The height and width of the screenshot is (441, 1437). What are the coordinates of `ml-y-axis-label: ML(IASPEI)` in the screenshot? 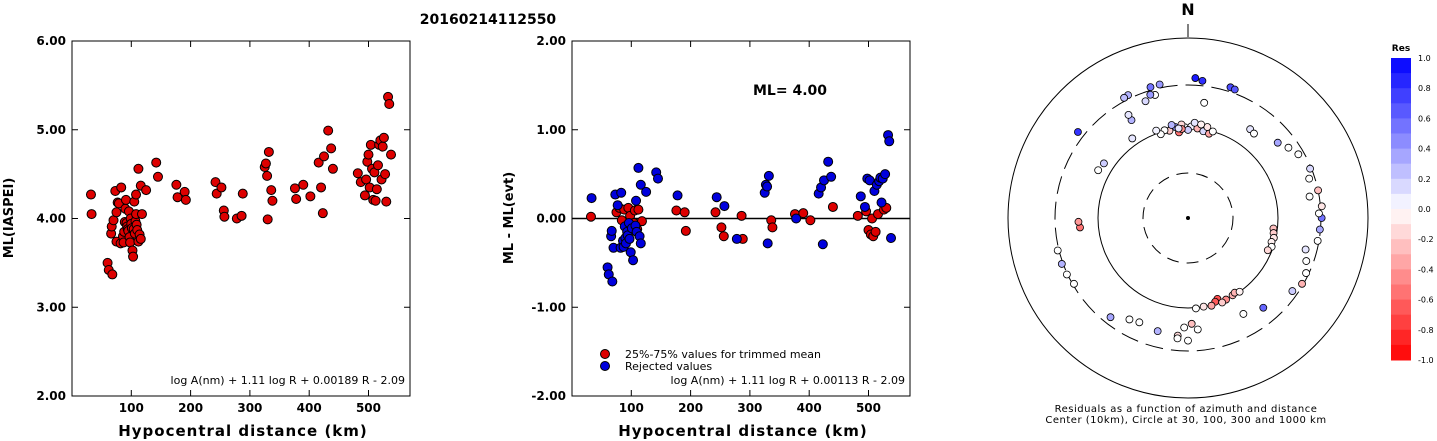 It's located at (9, 218).